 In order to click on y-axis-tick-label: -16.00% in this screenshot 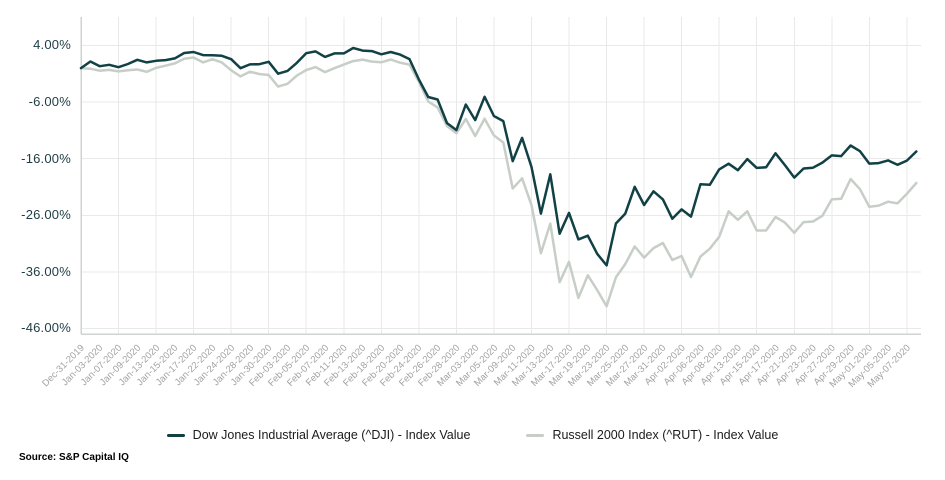, I will do `click(46, 158)`.